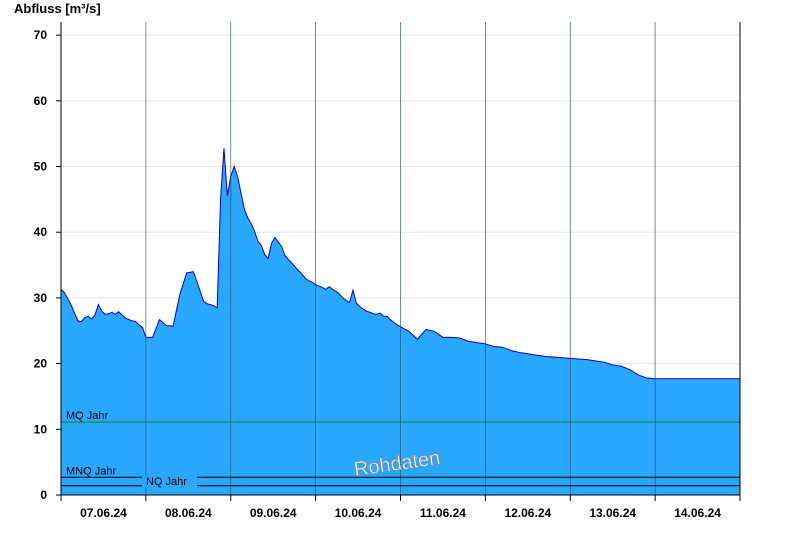 The width and height of the screenshot is (800, 550). Describe the element at coordinates (41, 364) in the screenshot. I see `y-tick-label-20: 20` at that location.